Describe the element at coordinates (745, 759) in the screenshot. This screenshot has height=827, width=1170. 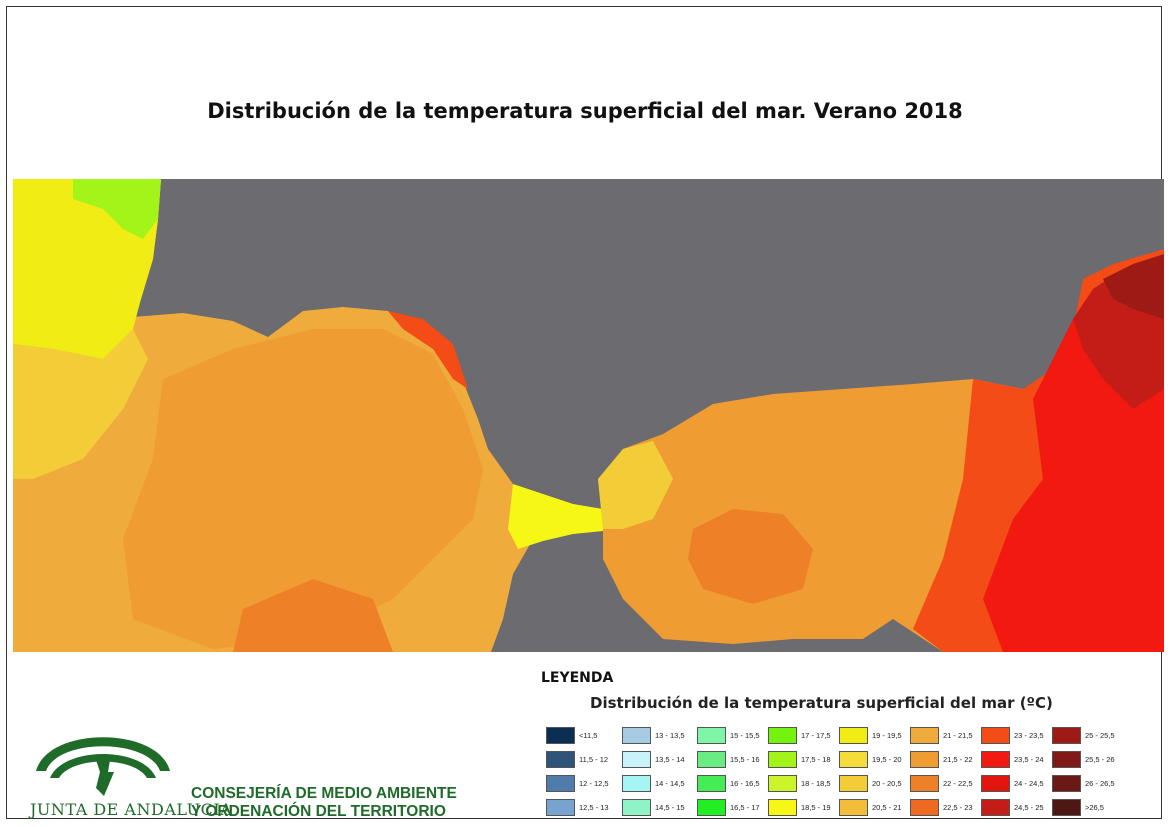
I see `legend-label: 15,5 - 16` at that location.